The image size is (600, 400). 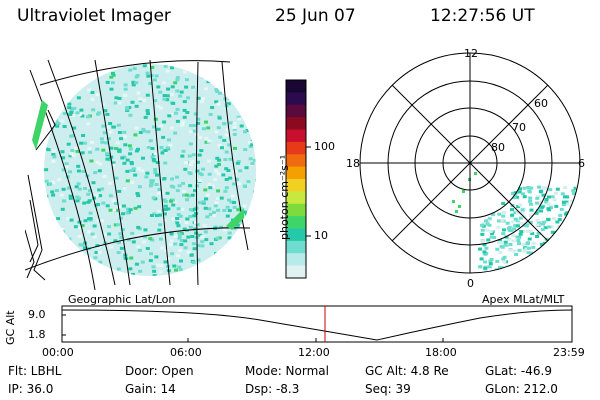 What do you see at coordinates (296, 111) in the screenshot?
I see `colorbar-segment` at bounding box center [296, 111].